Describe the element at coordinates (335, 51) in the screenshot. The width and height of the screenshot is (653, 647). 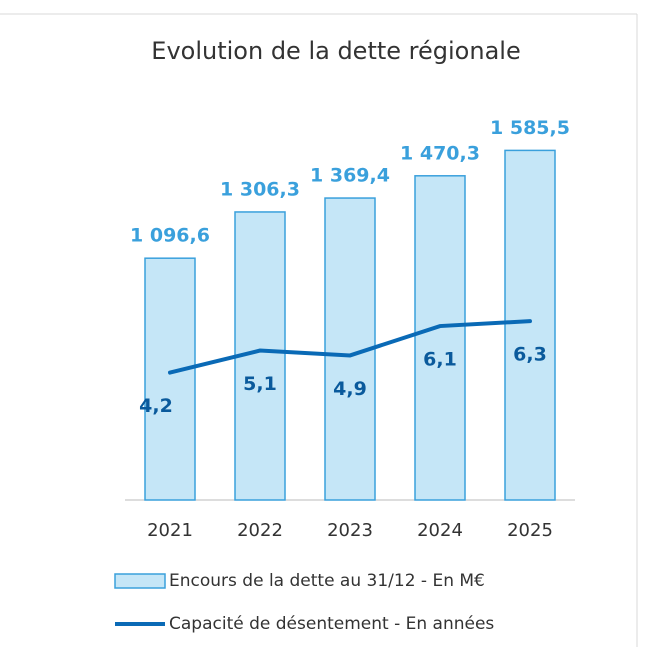
I see `chart-title: Evolution de la dette régionale` at that location.